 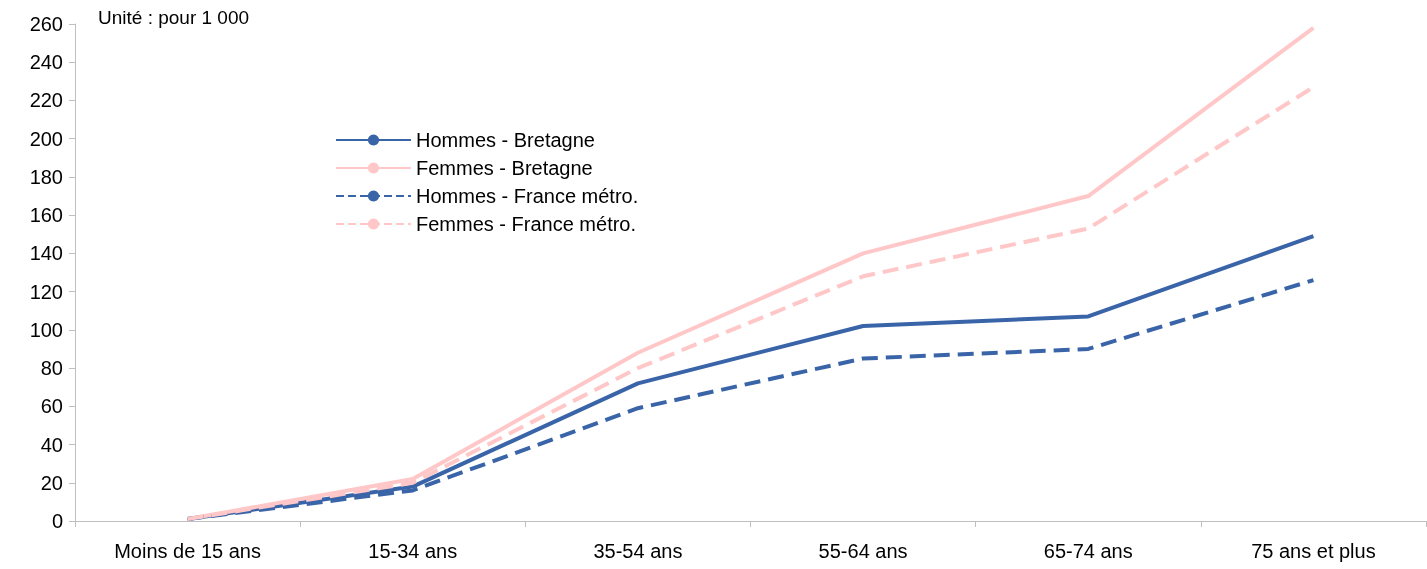 What do you see at coordinates (863, 551) in the screenshot?
I see `x-tick-label: 55-64 ans` at bounding box center [863, 551].